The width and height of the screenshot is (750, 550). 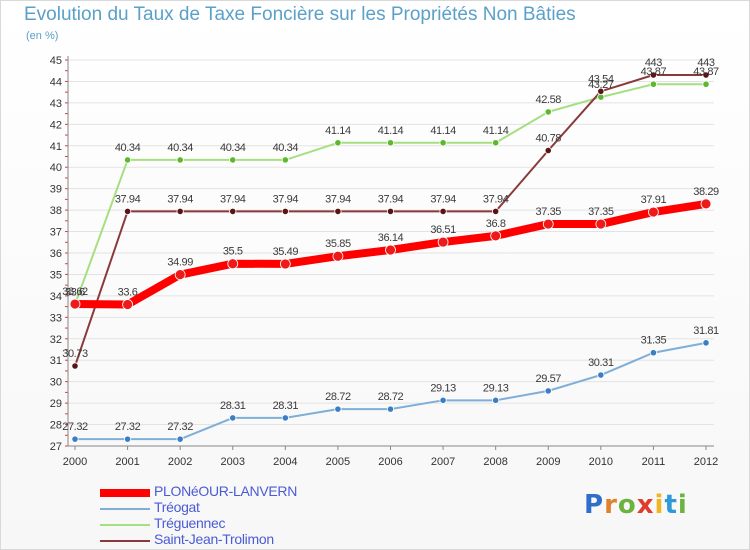 What do you see at coordinates (391, 397) in the screenshot?
I see `data-label: 28.72` at bounding box center [391, 397].